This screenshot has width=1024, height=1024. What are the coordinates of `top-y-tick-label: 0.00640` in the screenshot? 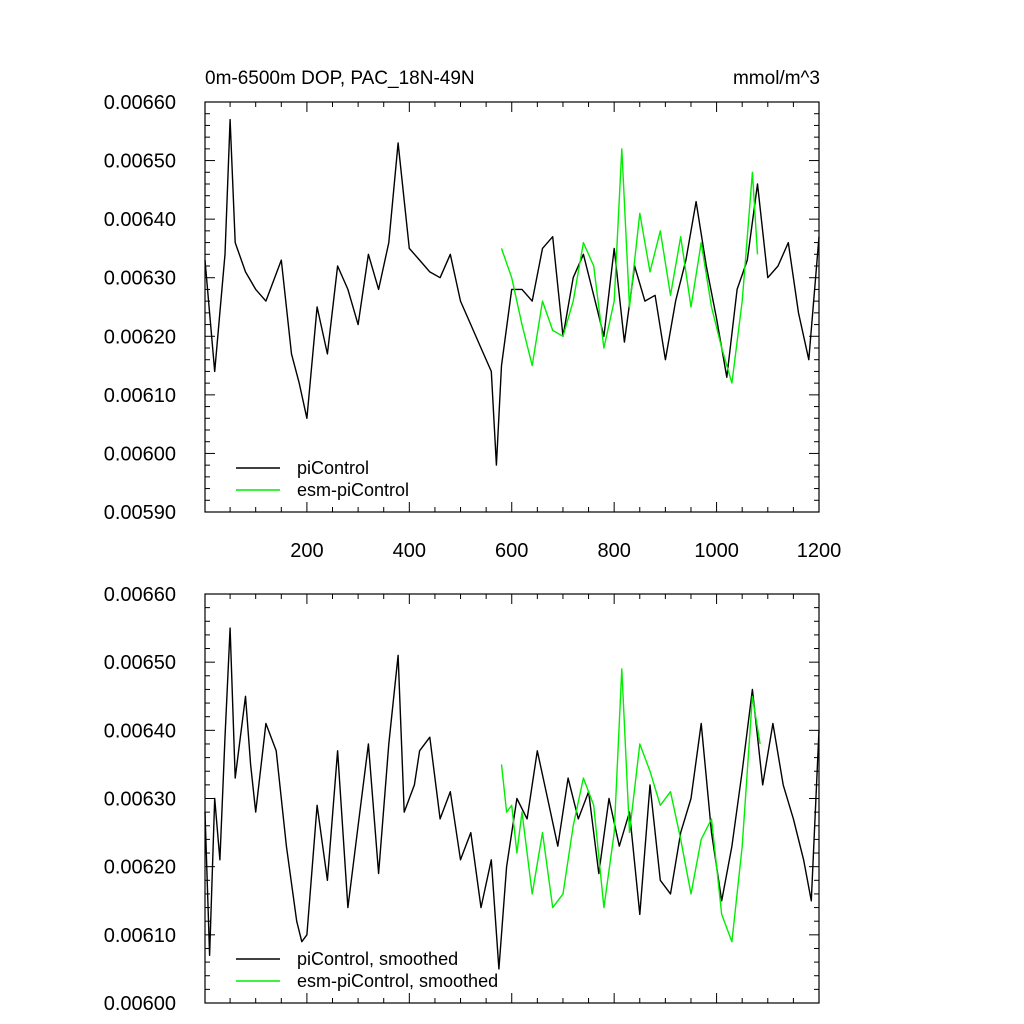 It's located at (140, 220).